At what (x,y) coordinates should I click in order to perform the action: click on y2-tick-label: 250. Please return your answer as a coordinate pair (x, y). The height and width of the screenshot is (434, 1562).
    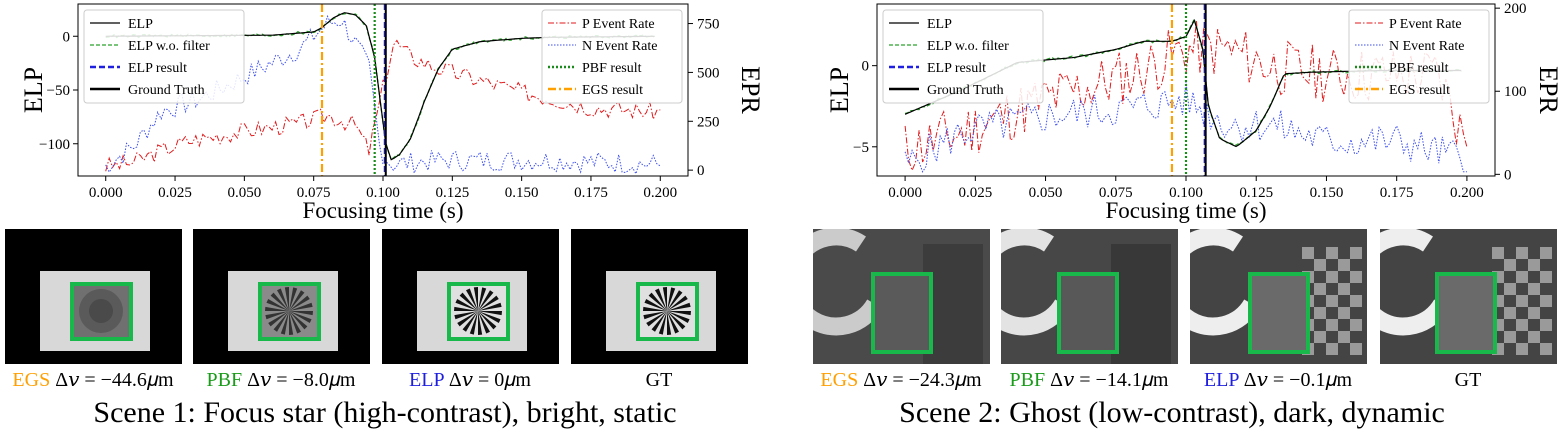
    Looking at the image, I should click on (708, 122).